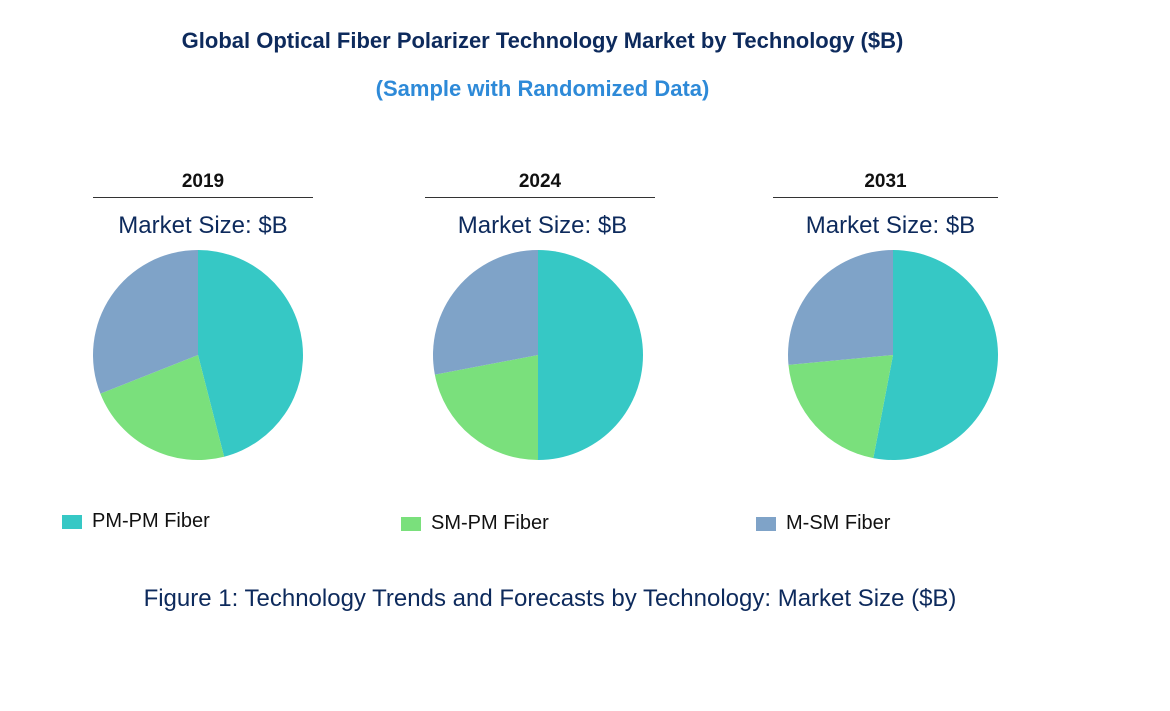 Image resolution: width=1170 pixels, height=711 pixels. I want to click on legend-label: M-SM Fiber, so click(838, 523).